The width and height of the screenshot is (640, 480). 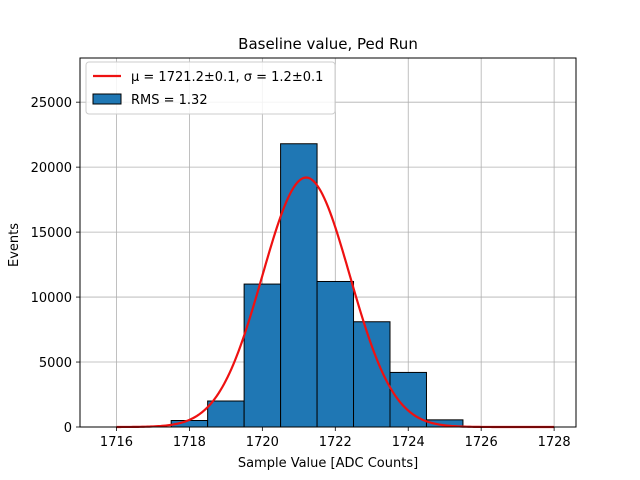 What do you see at coordinates (335, 442) in the screenshot?
I see `x-tick-label: 1722` at bounding box center [335, 442].